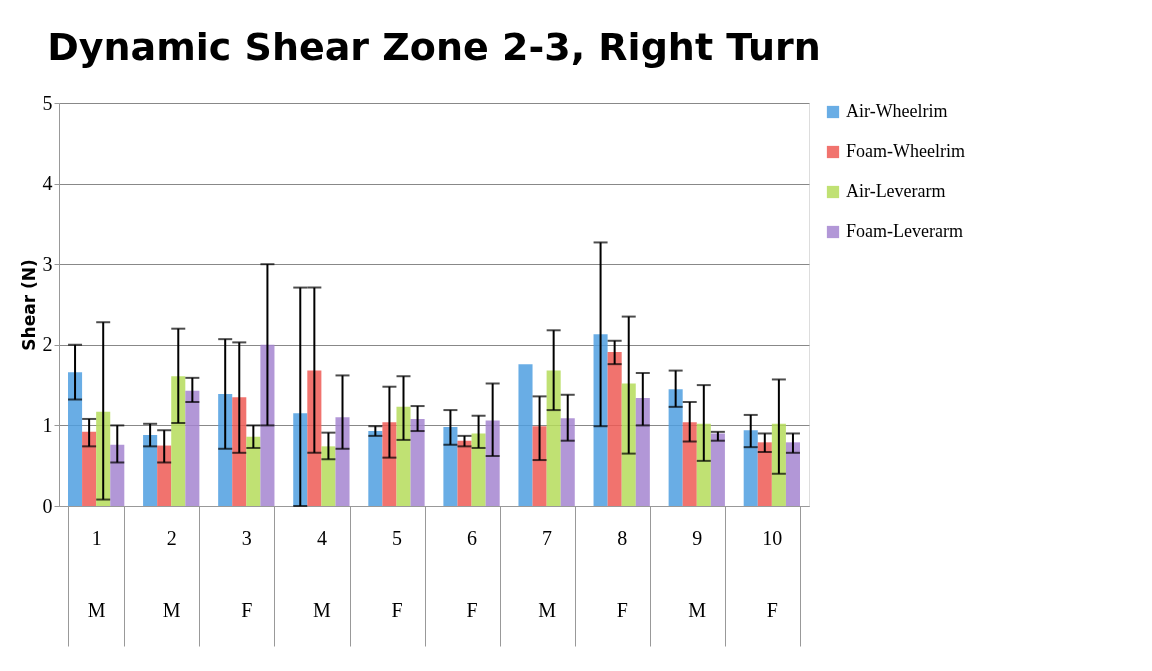 The image size is (1152, 671). I want to click on legend-label: Air-Wheelrim, so click(897, 111).